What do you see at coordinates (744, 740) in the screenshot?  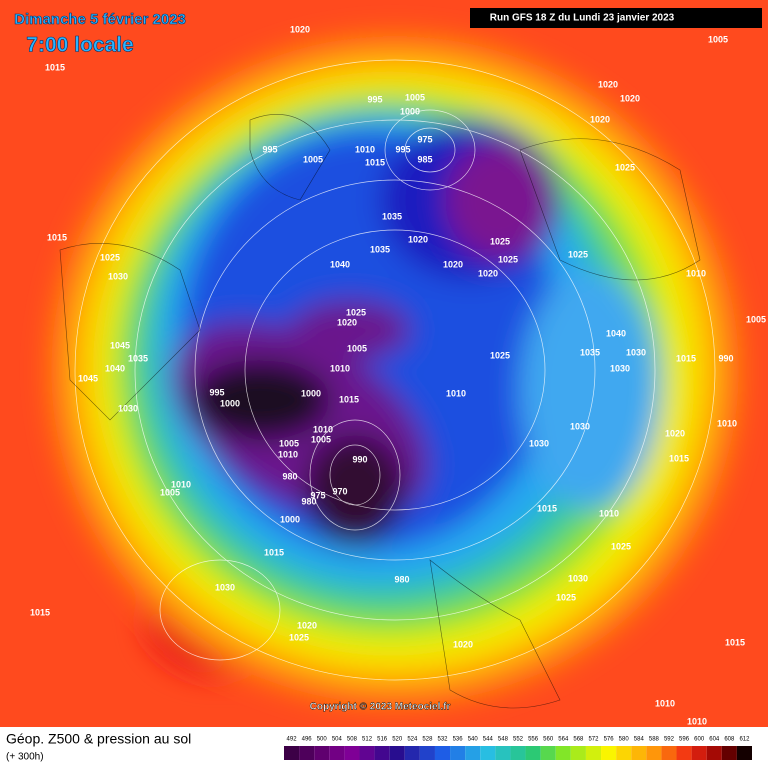 I see `legend-label: 612` at bounding box center [744, 740].